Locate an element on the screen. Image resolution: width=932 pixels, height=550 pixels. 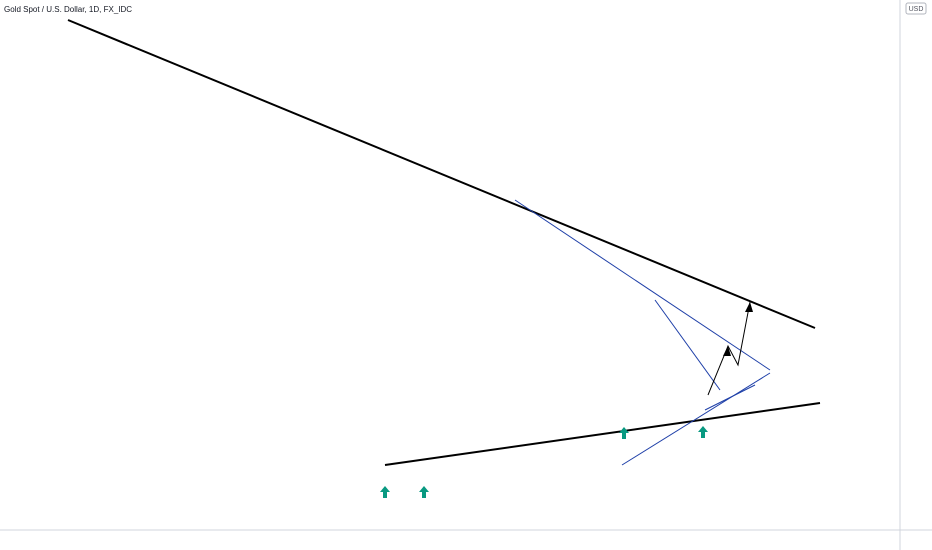
currency-box is located at coordinates (916, 8).